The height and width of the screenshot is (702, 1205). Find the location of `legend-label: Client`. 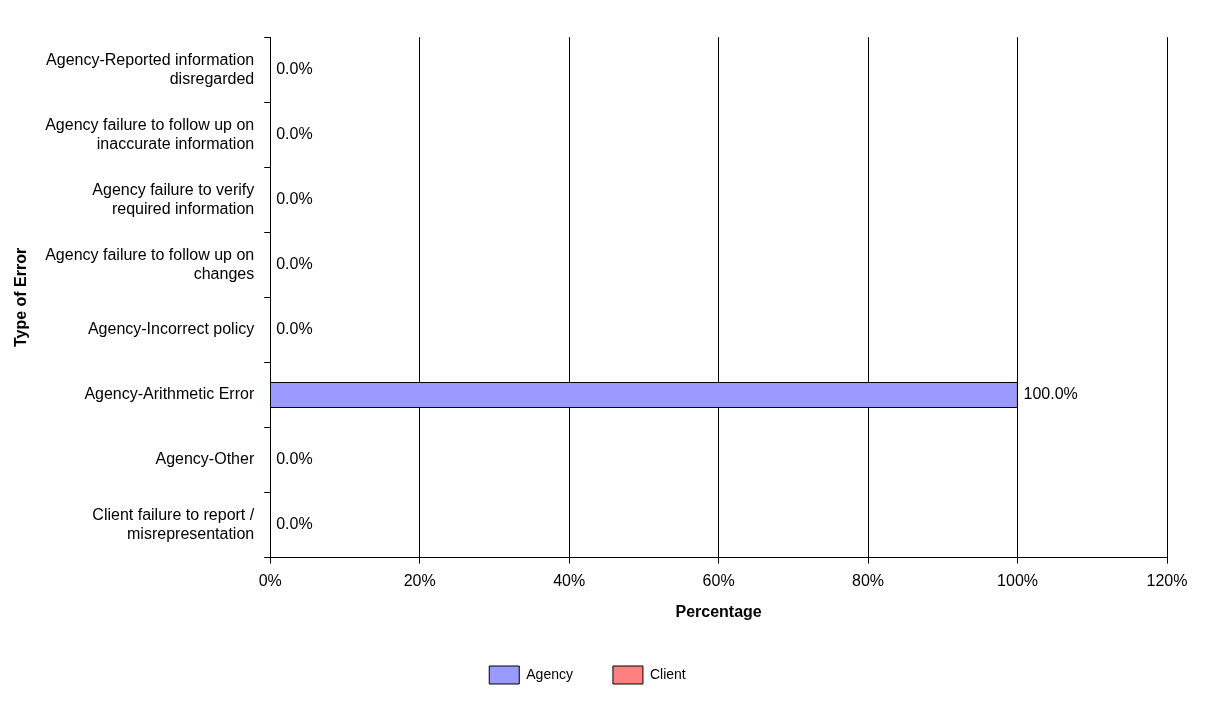

legend-label: Client is located at coordinates (667, 673).